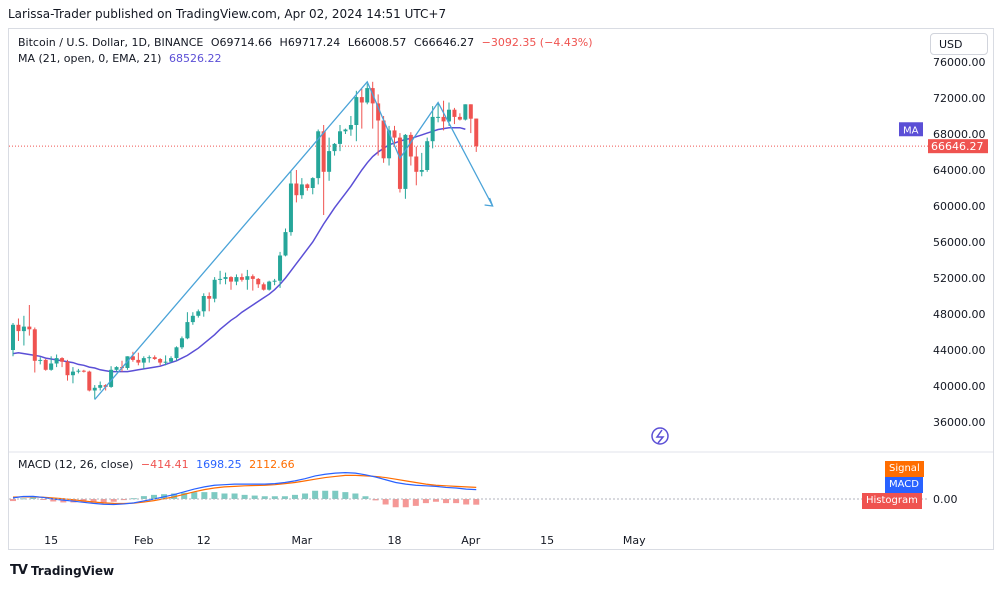 The height and width of the screenshot is (589, 1002). I want to click on price-tick-label: 48000.00, so click(959, 314).